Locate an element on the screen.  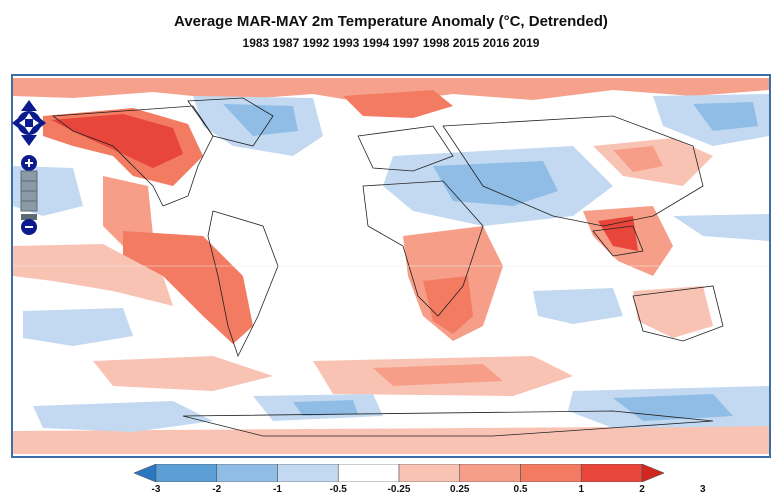
pan-icon is located at coordinates (29, 123).